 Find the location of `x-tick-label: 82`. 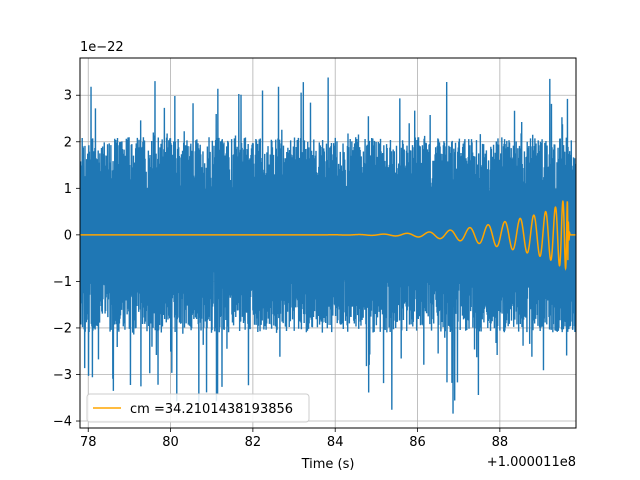

x-tick-label: 82 is located at coordinates (253, 442).